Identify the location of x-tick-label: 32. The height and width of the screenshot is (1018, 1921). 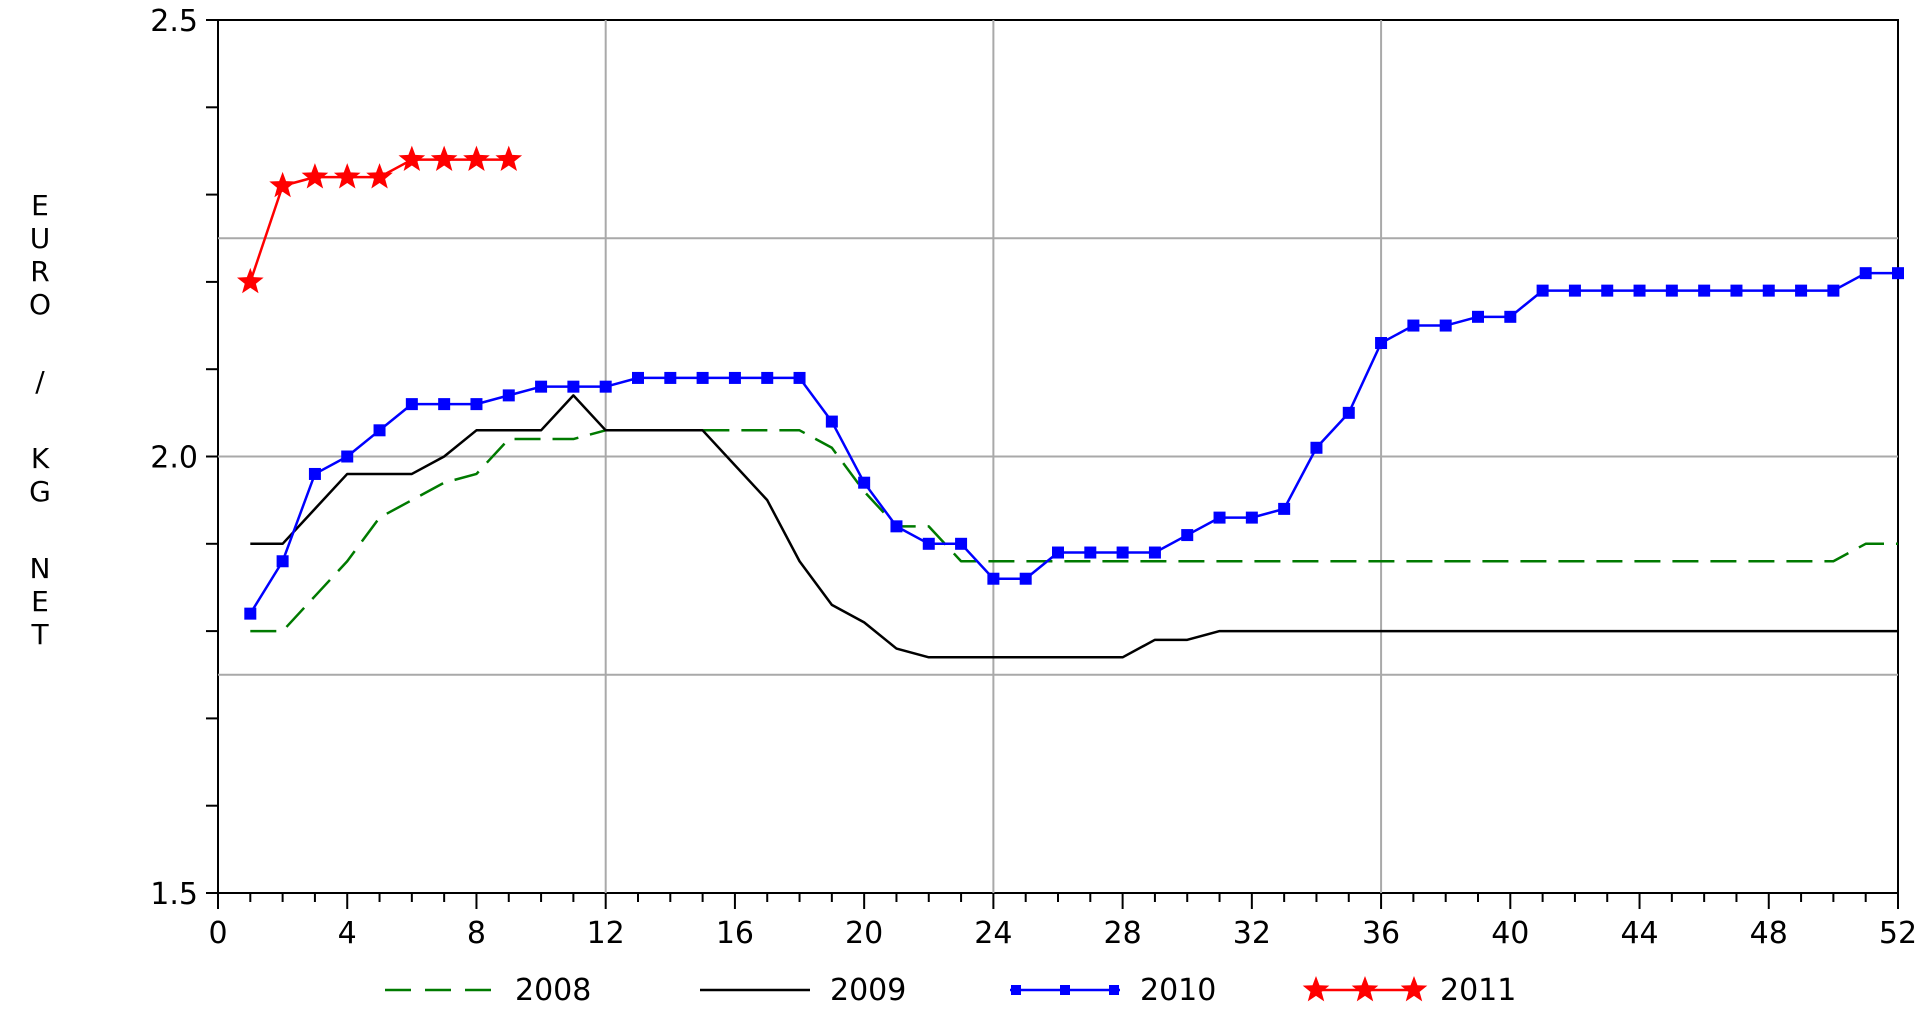
(1252, 933).